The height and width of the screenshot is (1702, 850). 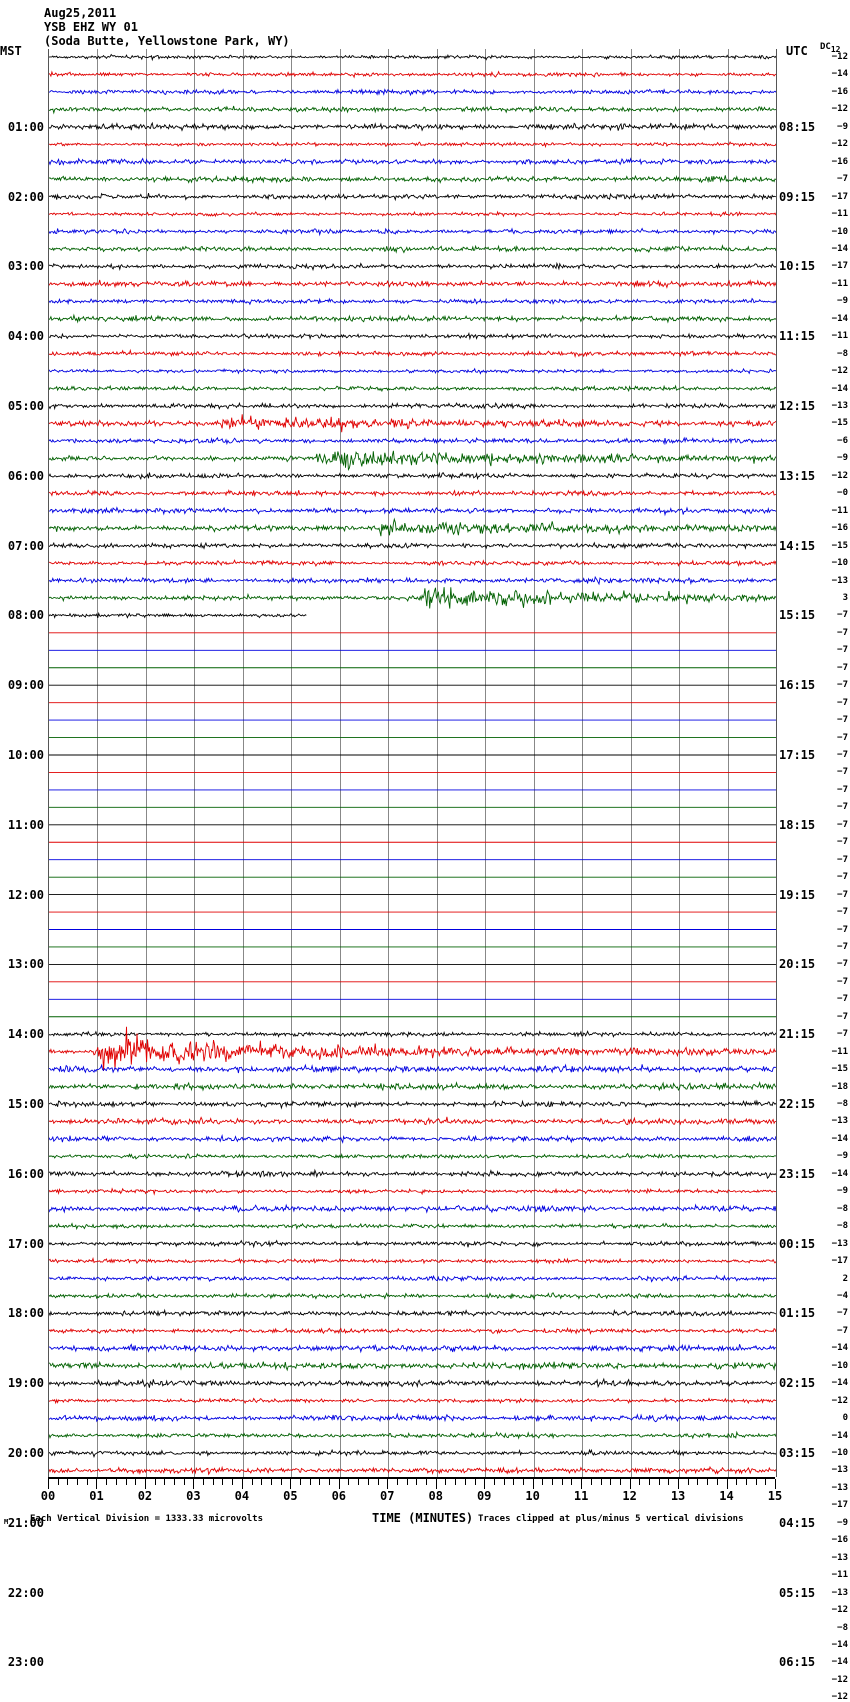 What do you see at coordinates (726, 1496) in the screenshot?
I see `x-tick-label-14: 14` at bounding box center [726, 1496].